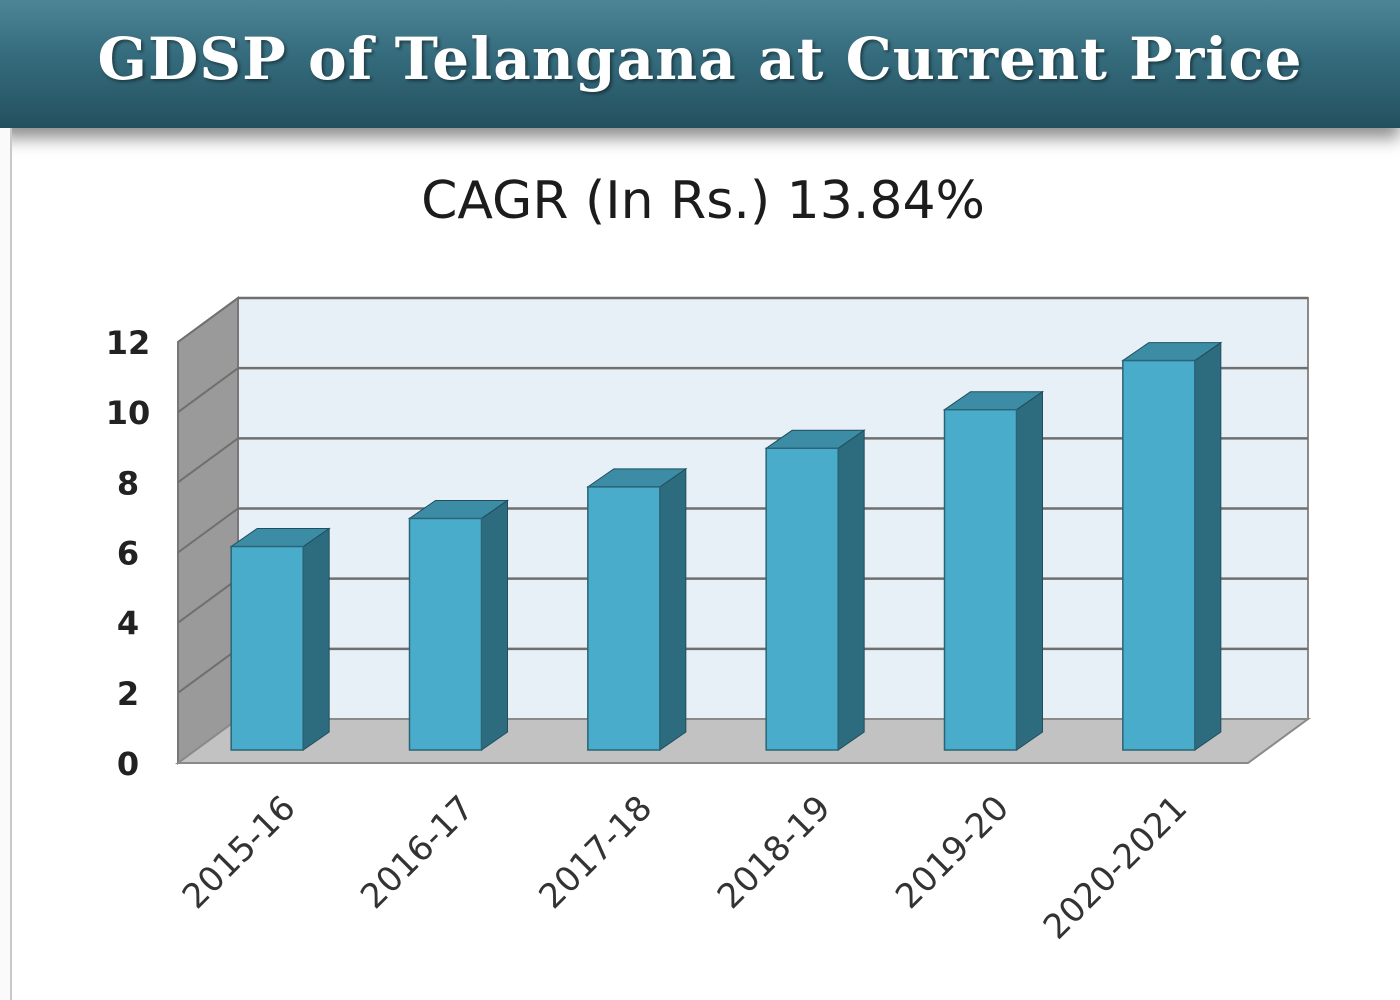  I want to click on y-tick-label: 4, so click(128, 624).